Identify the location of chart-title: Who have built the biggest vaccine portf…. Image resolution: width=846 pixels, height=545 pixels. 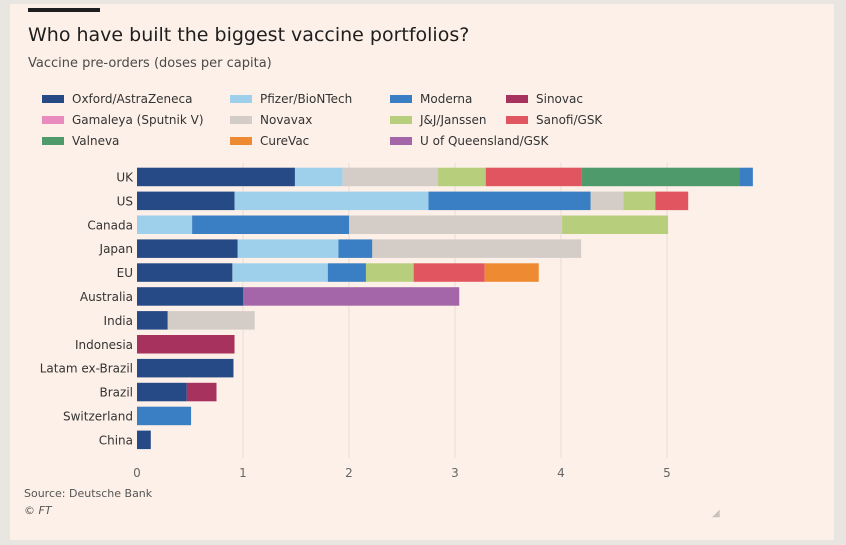
(249, 35).